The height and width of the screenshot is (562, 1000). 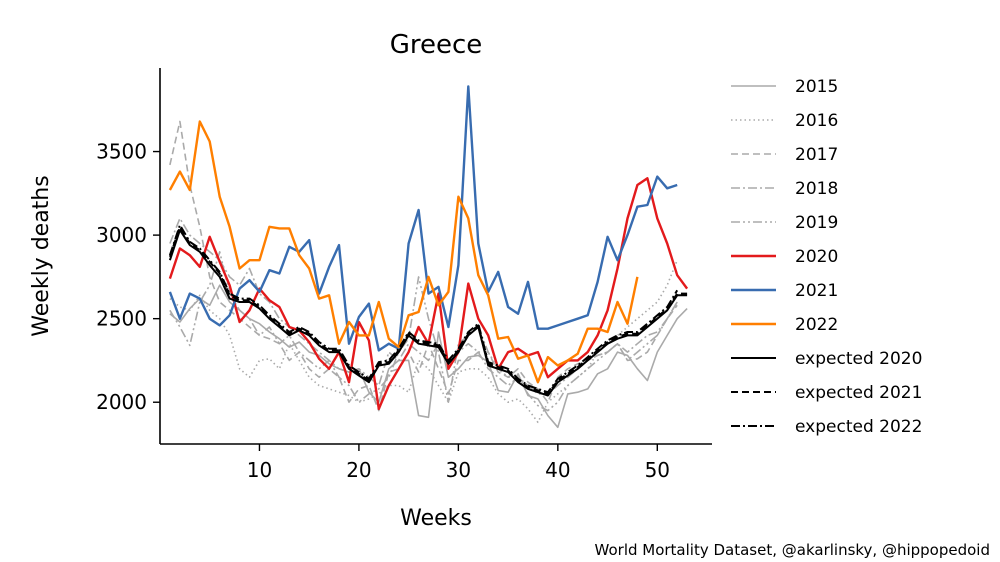 I want to click on y-tick-label: 3500, so click(x=121, y=152).